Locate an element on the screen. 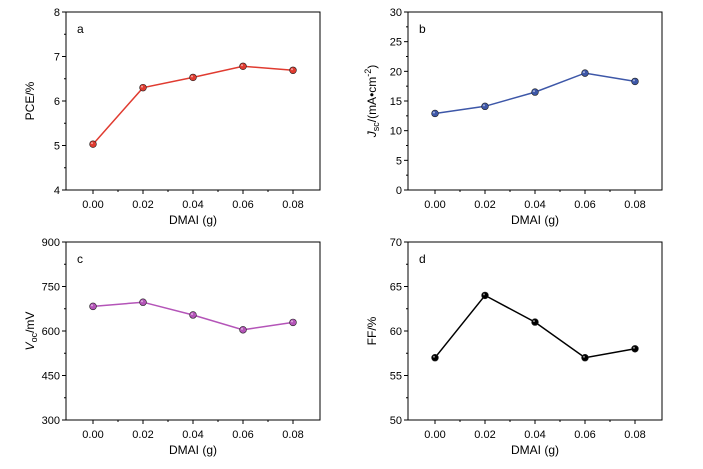 The height and width of the screenshot is (469, 703). y-tick-label: 70 is located at coordinates (396, 243).